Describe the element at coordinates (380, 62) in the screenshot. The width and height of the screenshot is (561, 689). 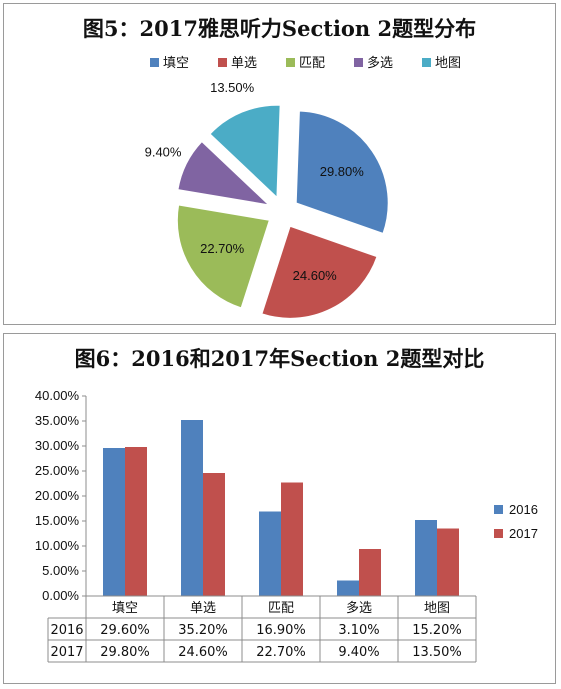
I see `legend-label-4: 多选` at that location.